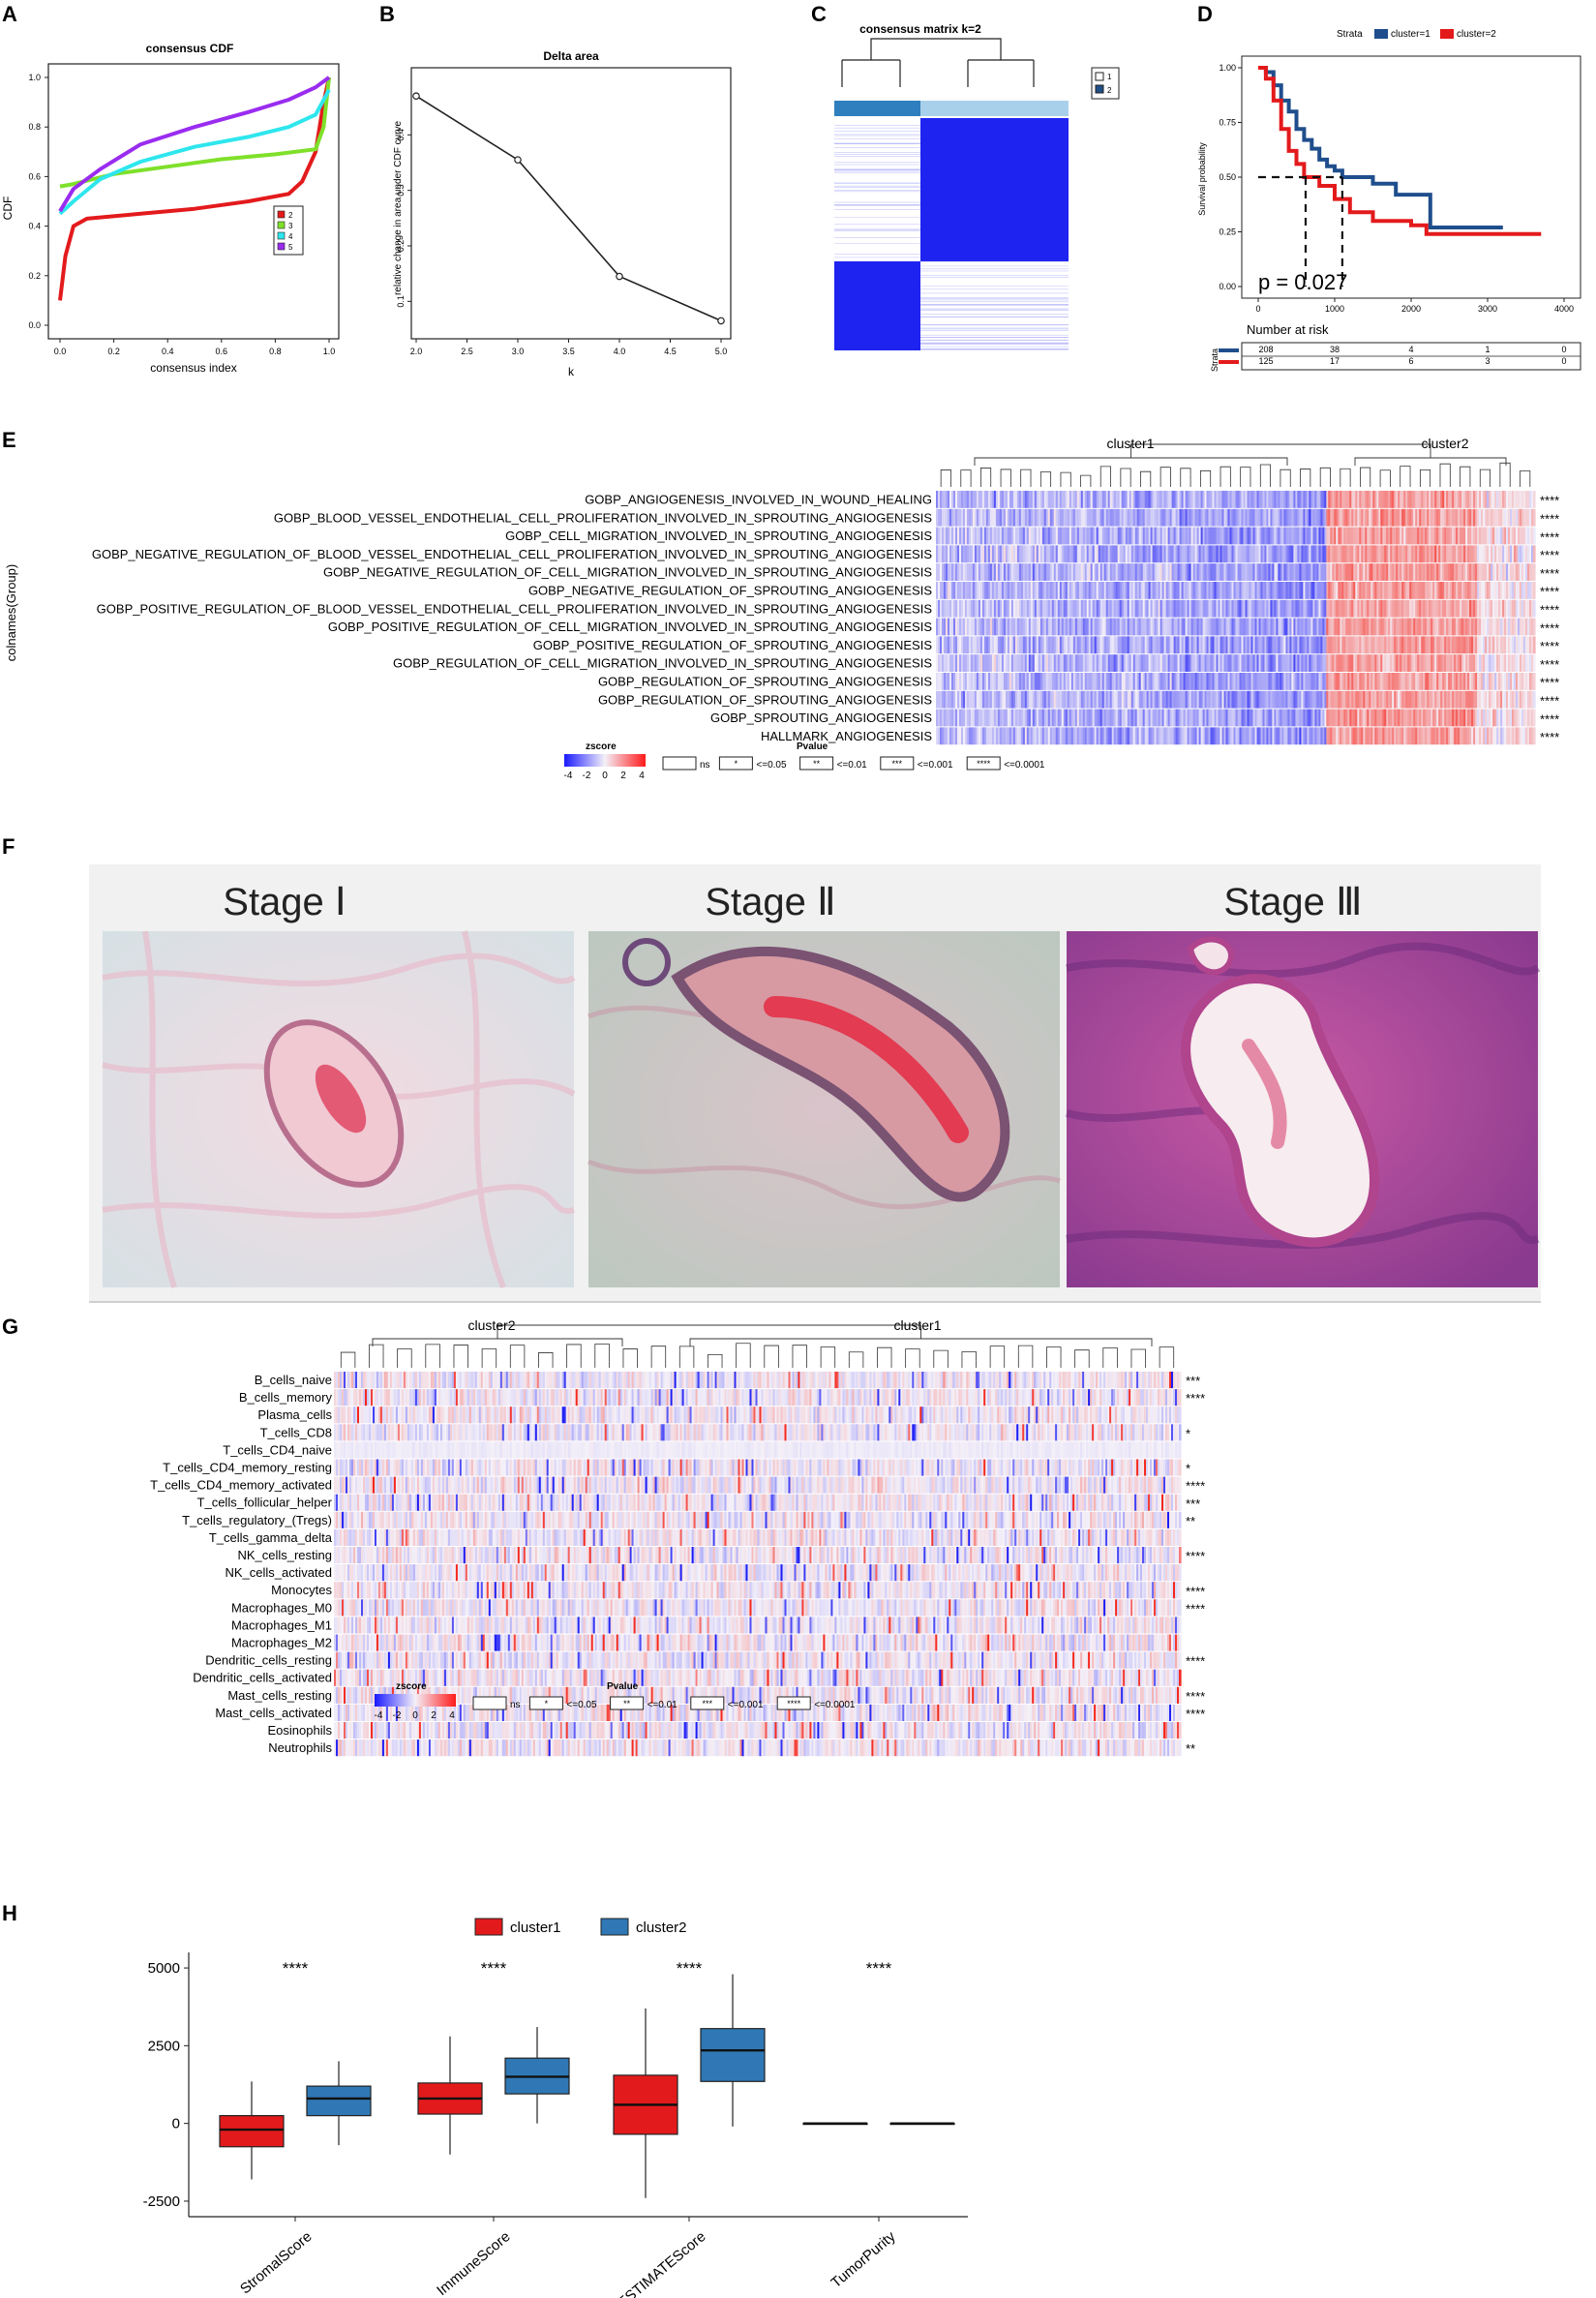  I want to click on panel-e-dendro-top, so click(1240, 455).